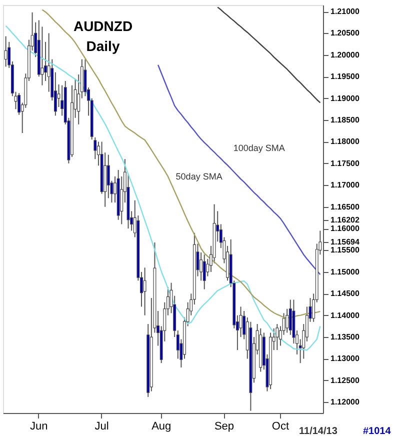 The height and width of the screenshot is (447, 403). Describe the element at coordinates (345, 77) in the screenshot. I see `y-tick-label: 1.19500` at that location.